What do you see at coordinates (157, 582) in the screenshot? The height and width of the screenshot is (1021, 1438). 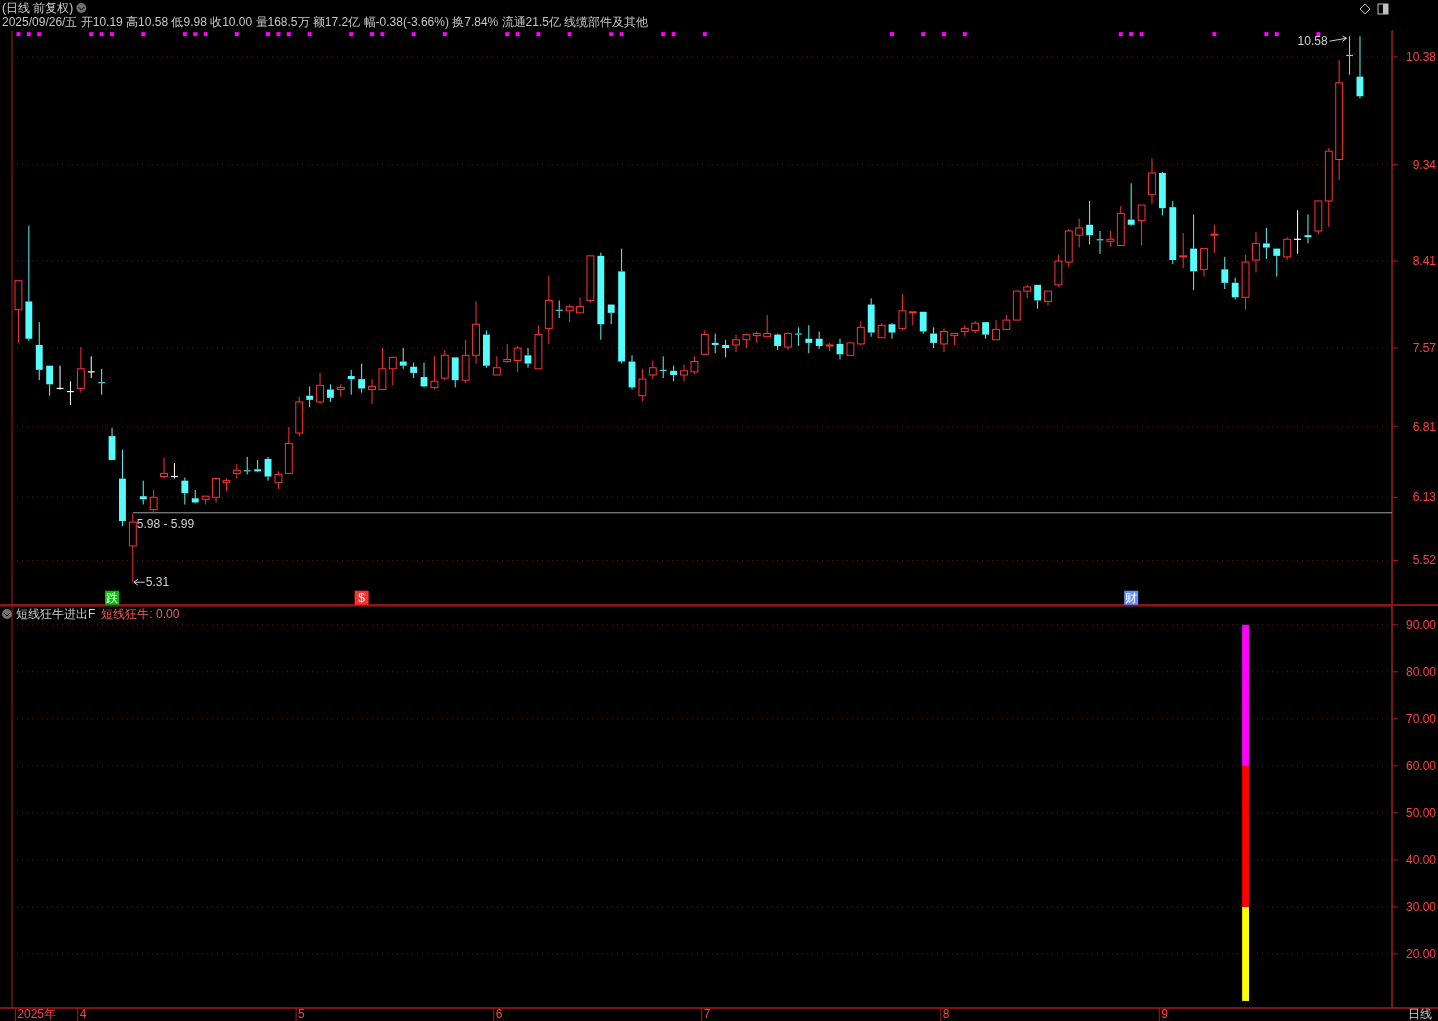 I see `annotation: 5.31` at bounding box center [157, 582].